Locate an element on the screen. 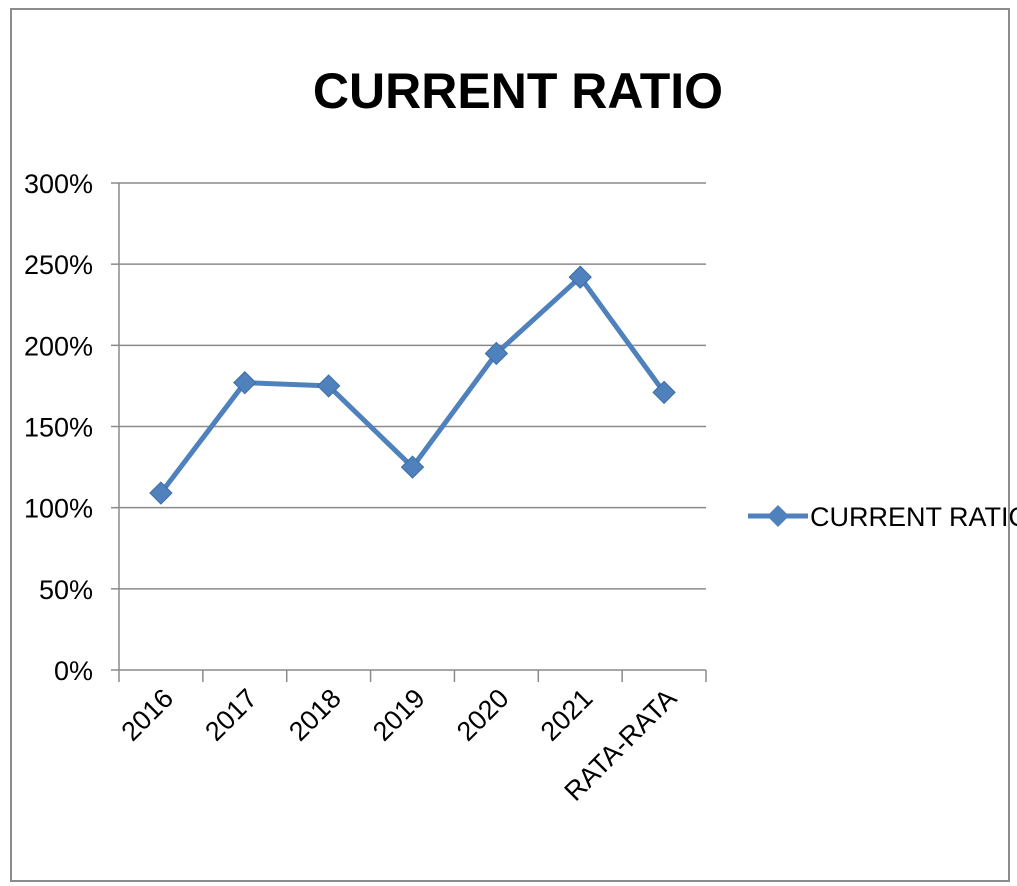 The height and width of the screenshot is (886, 1017). y-tick-label: 100% is located at coordinates (58, 509).